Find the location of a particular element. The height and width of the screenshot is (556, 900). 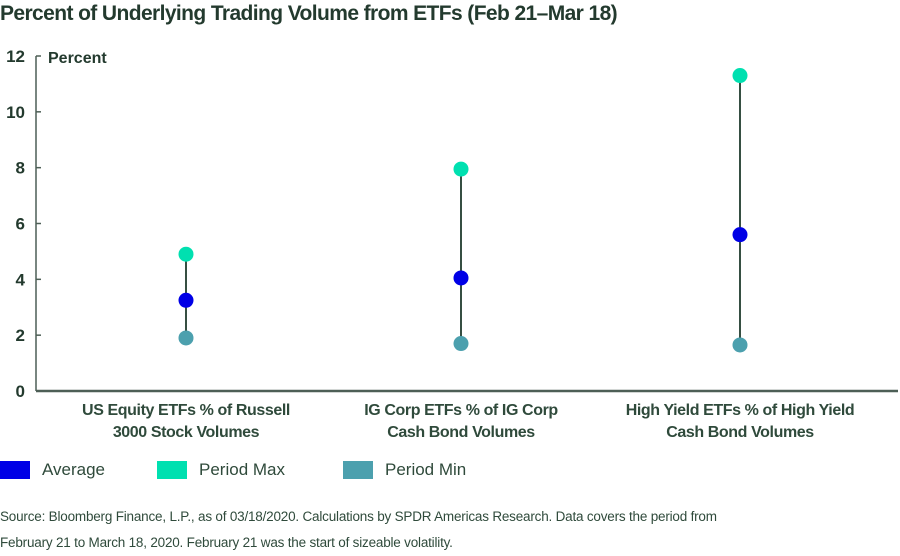

y-tick-label: 4 is located at coordinates (21, 279).